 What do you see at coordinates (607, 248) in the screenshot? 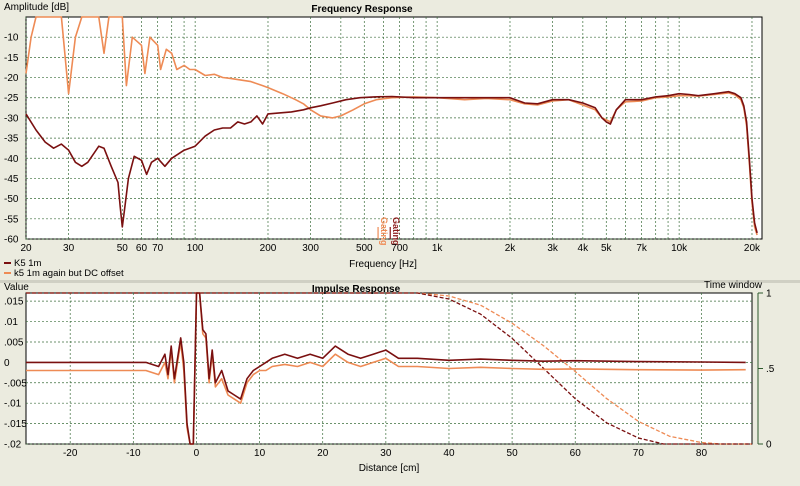
I see `frequency-x-tick-label: 5k` at bounding box center [607, 248].